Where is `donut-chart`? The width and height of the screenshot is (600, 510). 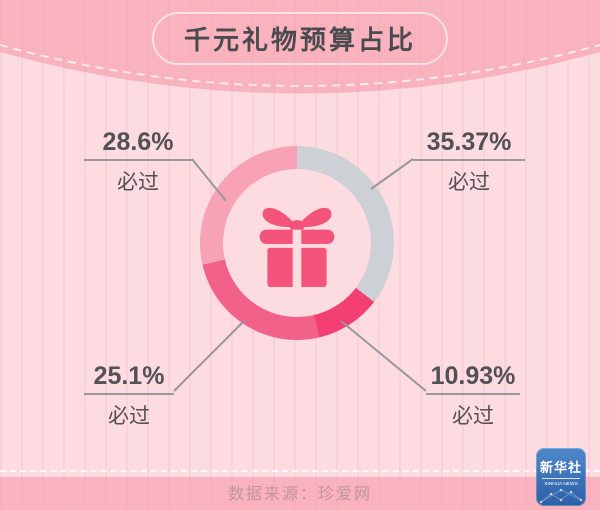 donut-chart is located at coordinates (297, 243).